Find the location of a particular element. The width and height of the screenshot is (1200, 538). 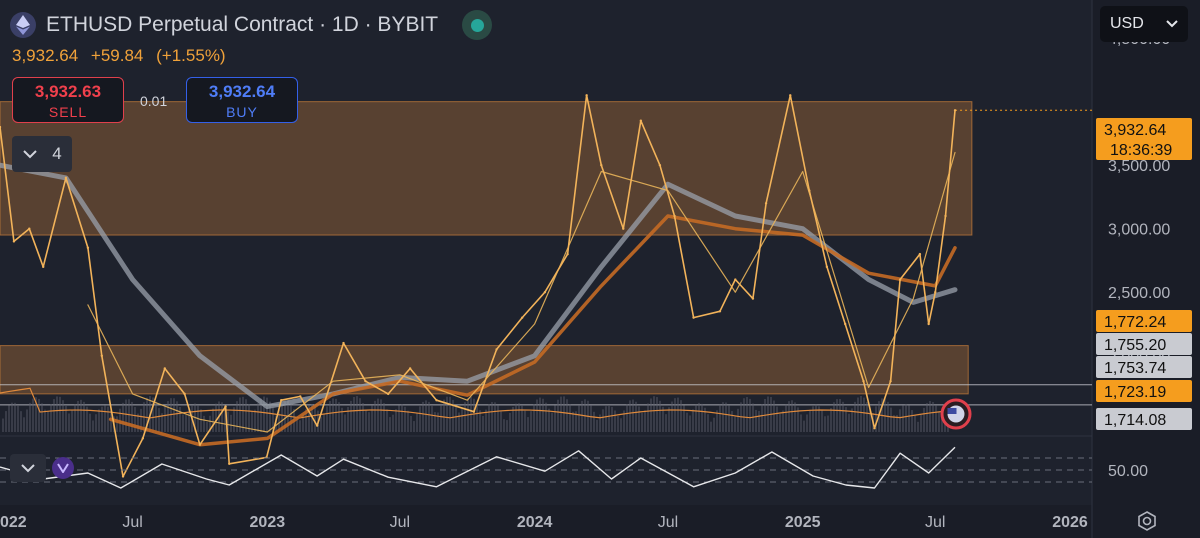

currency-selector: USD is located at coordinates (1144, 24).